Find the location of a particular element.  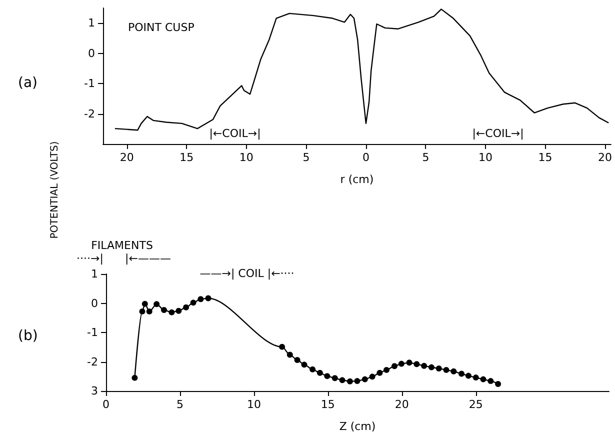

x-axis-title: Z (cm) is located at coordinates (357, 426).